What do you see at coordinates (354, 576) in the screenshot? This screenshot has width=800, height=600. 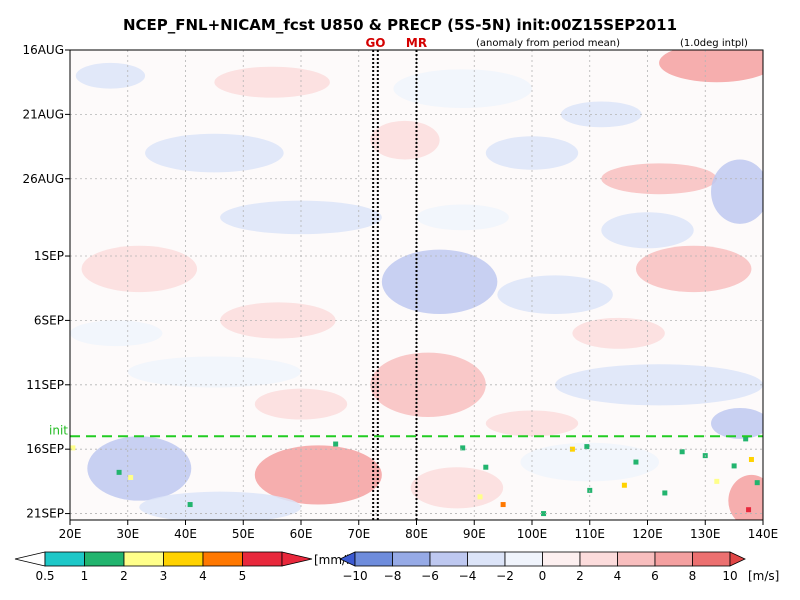 I see `u850-colorbar-tick: −10` at bounding box center [354, 576].